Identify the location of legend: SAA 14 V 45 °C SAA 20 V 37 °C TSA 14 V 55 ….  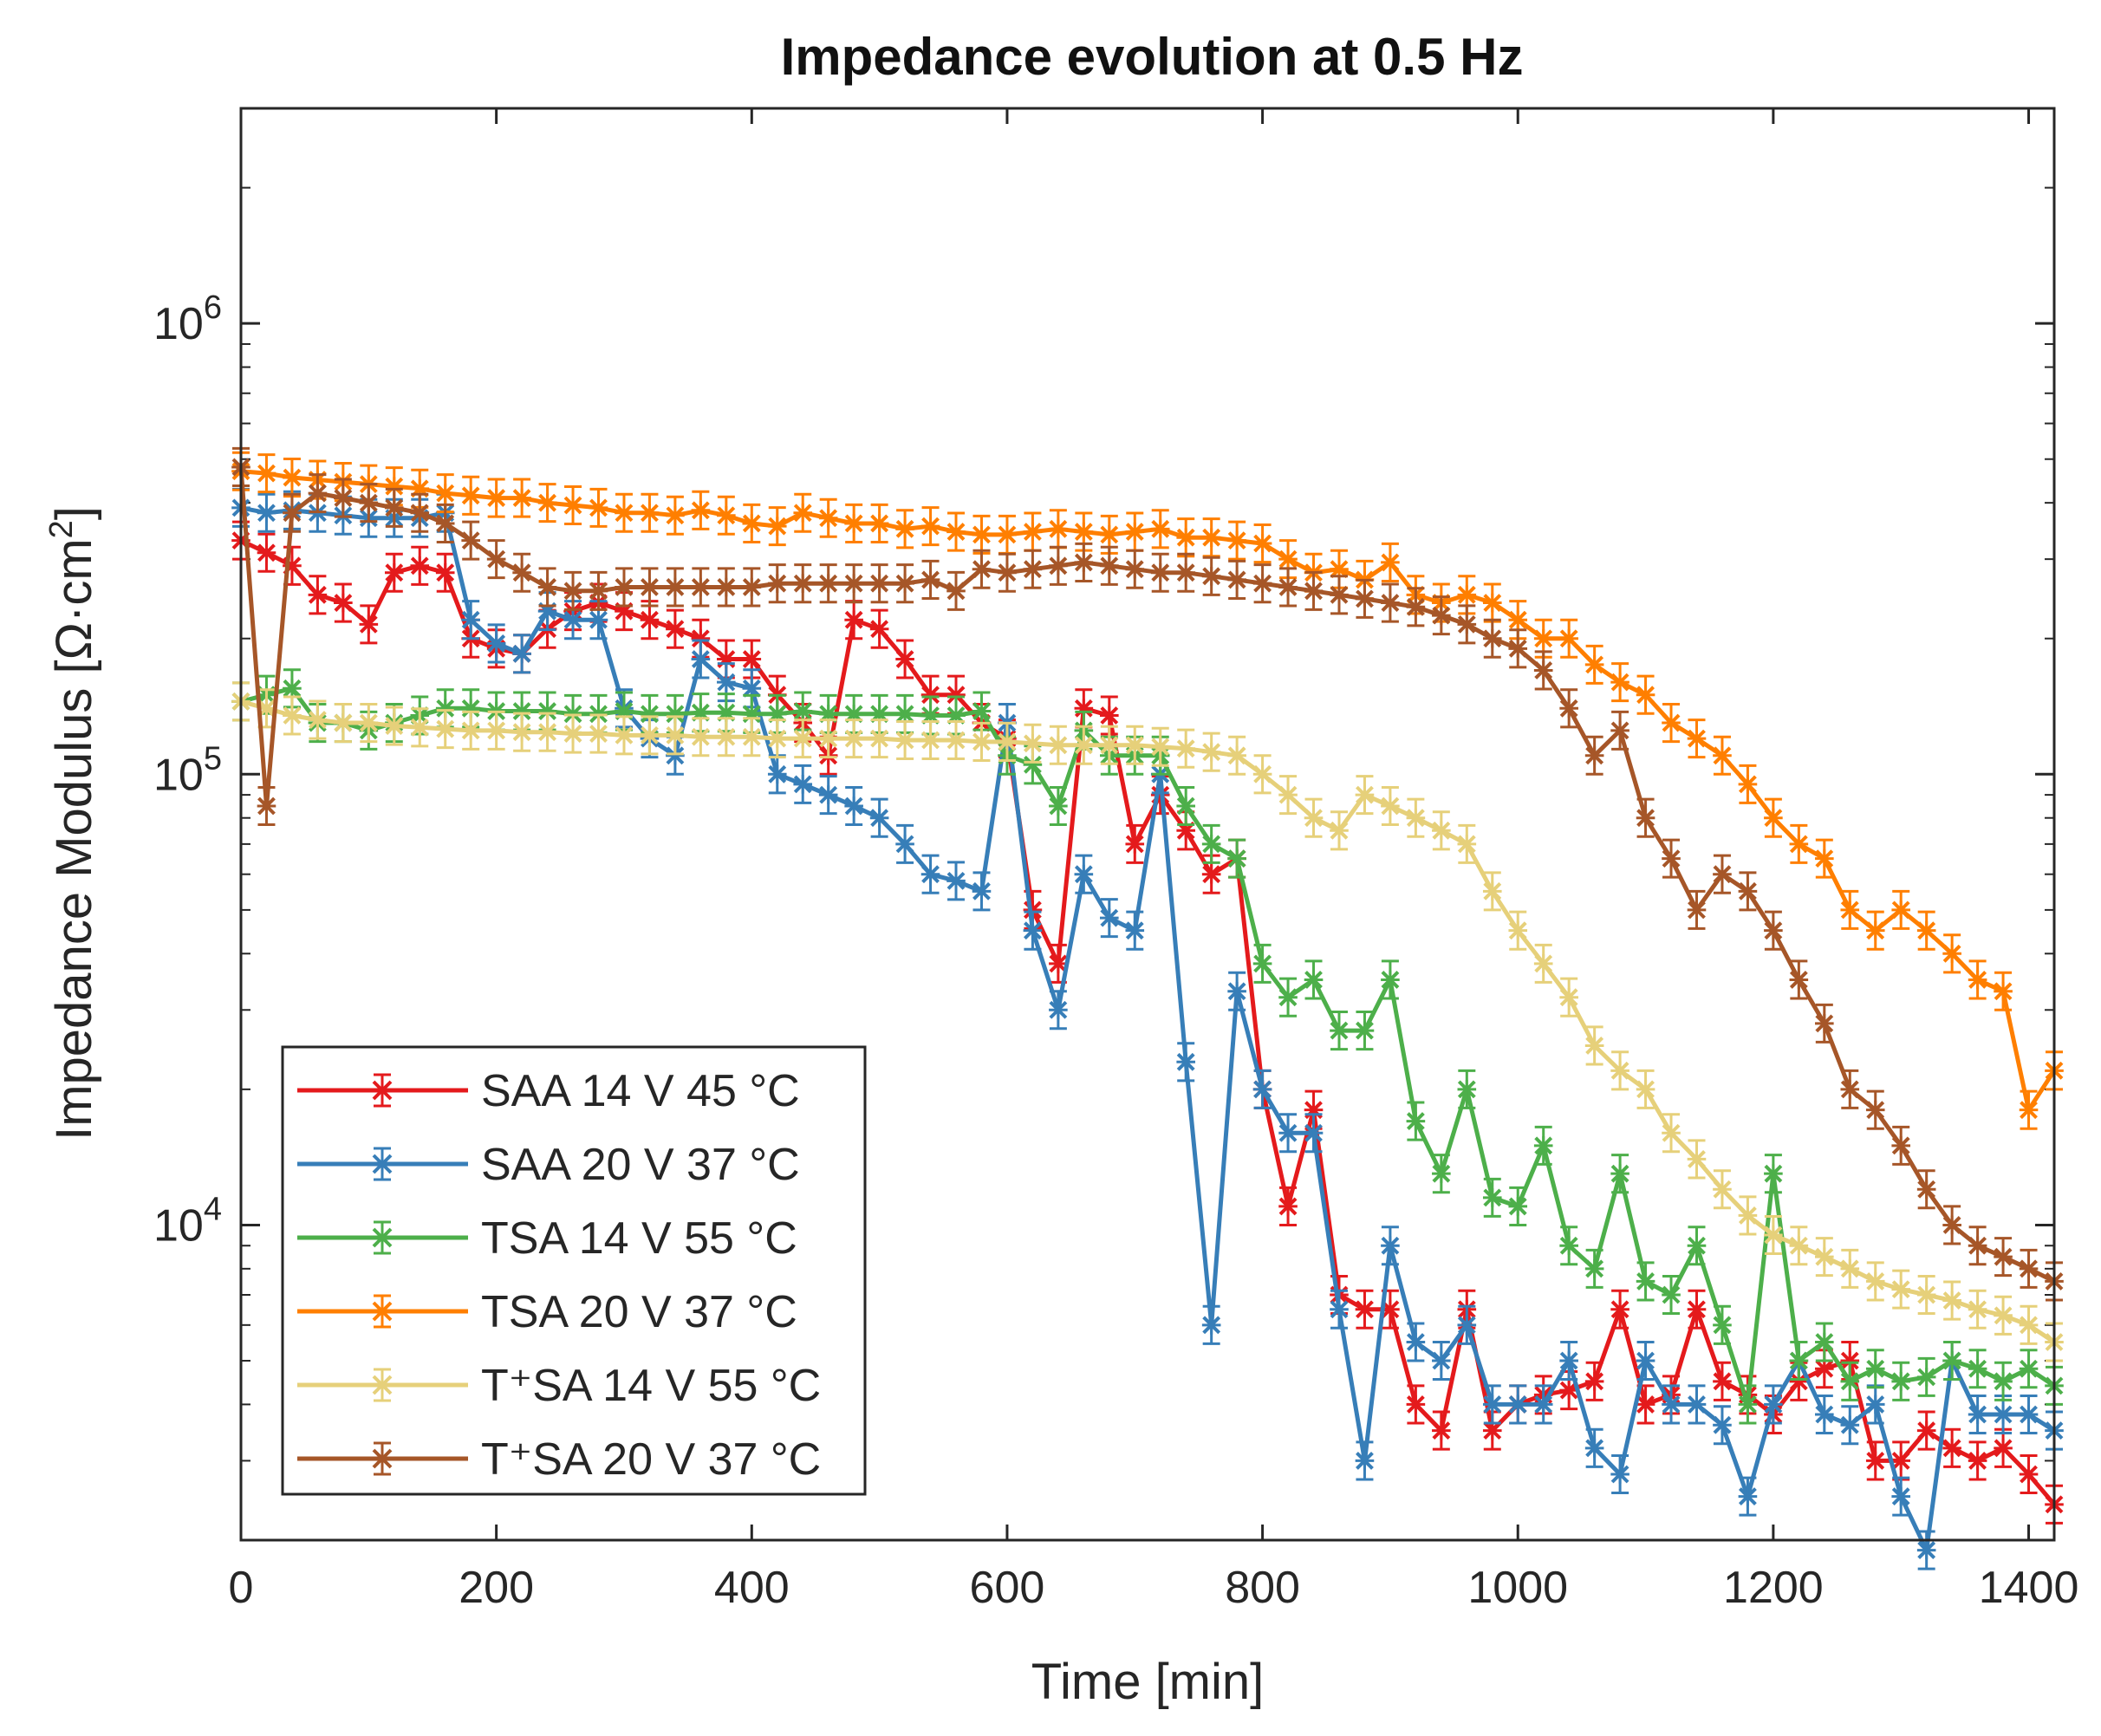
(574, 1270).